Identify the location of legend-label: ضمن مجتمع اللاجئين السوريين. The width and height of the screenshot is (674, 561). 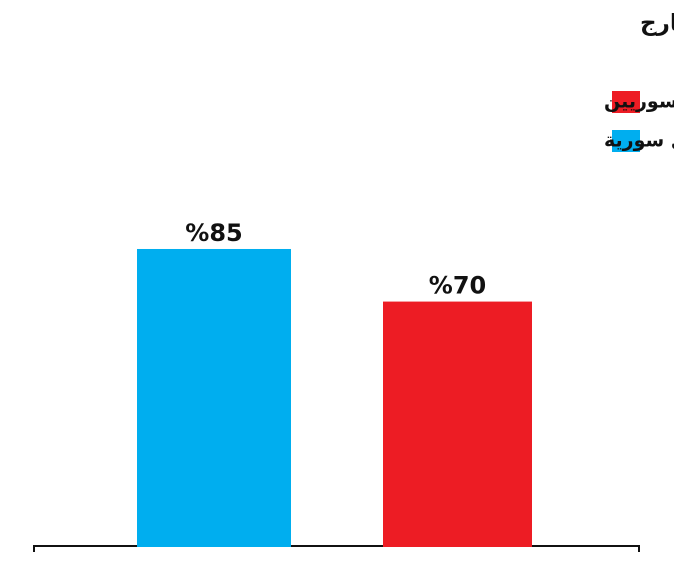
(639, 102).